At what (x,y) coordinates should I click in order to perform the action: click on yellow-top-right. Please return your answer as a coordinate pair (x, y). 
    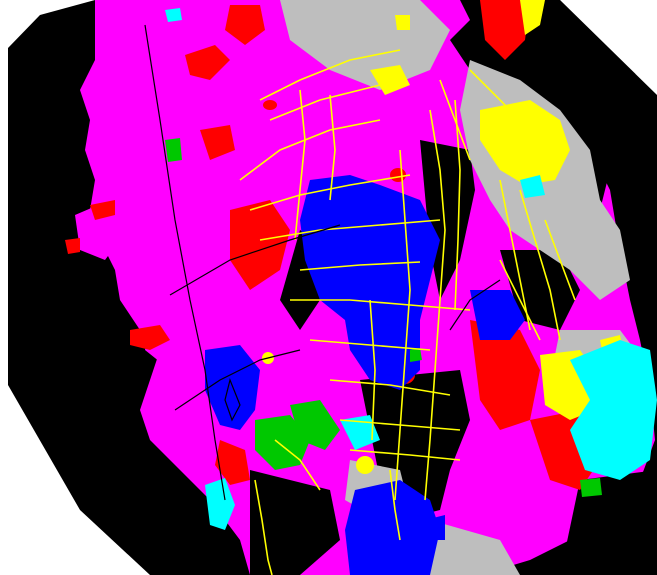
    Looking at the image, I should click on (532, 17).